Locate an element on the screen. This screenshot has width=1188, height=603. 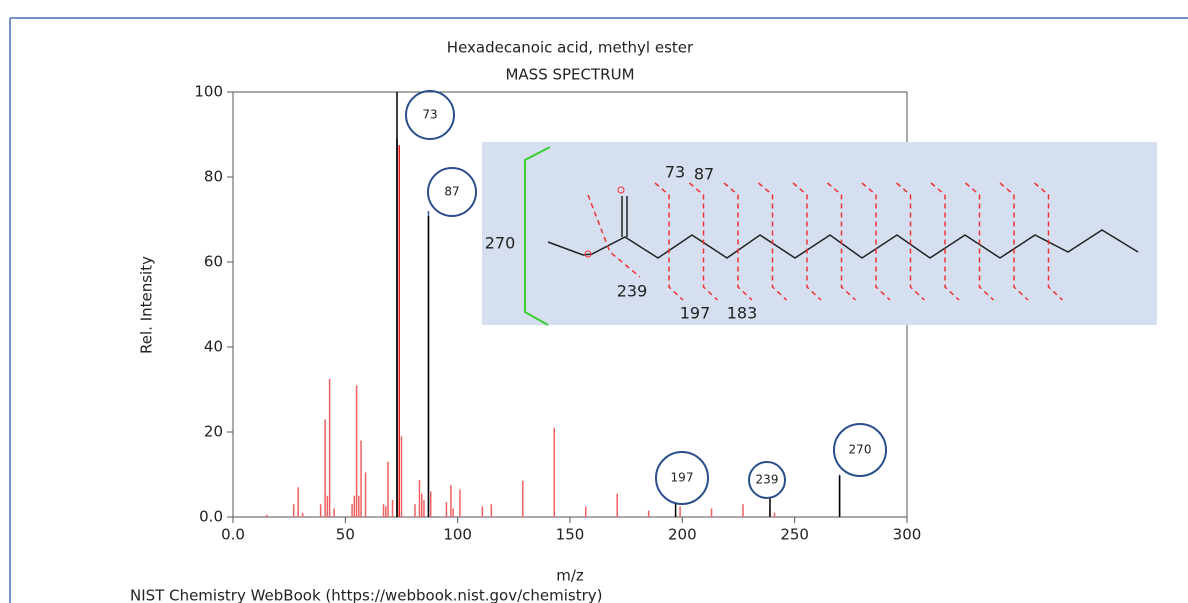
structure-label: 87 is located at coordinates (704, 174).